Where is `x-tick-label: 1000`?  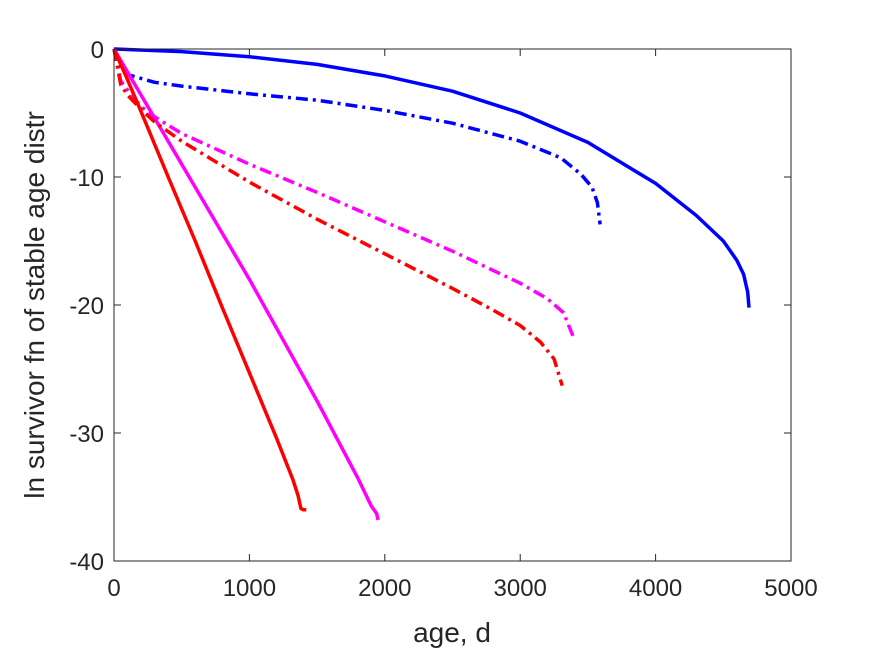
x-tick-label: 1000 is located at coordinates (249, 588).